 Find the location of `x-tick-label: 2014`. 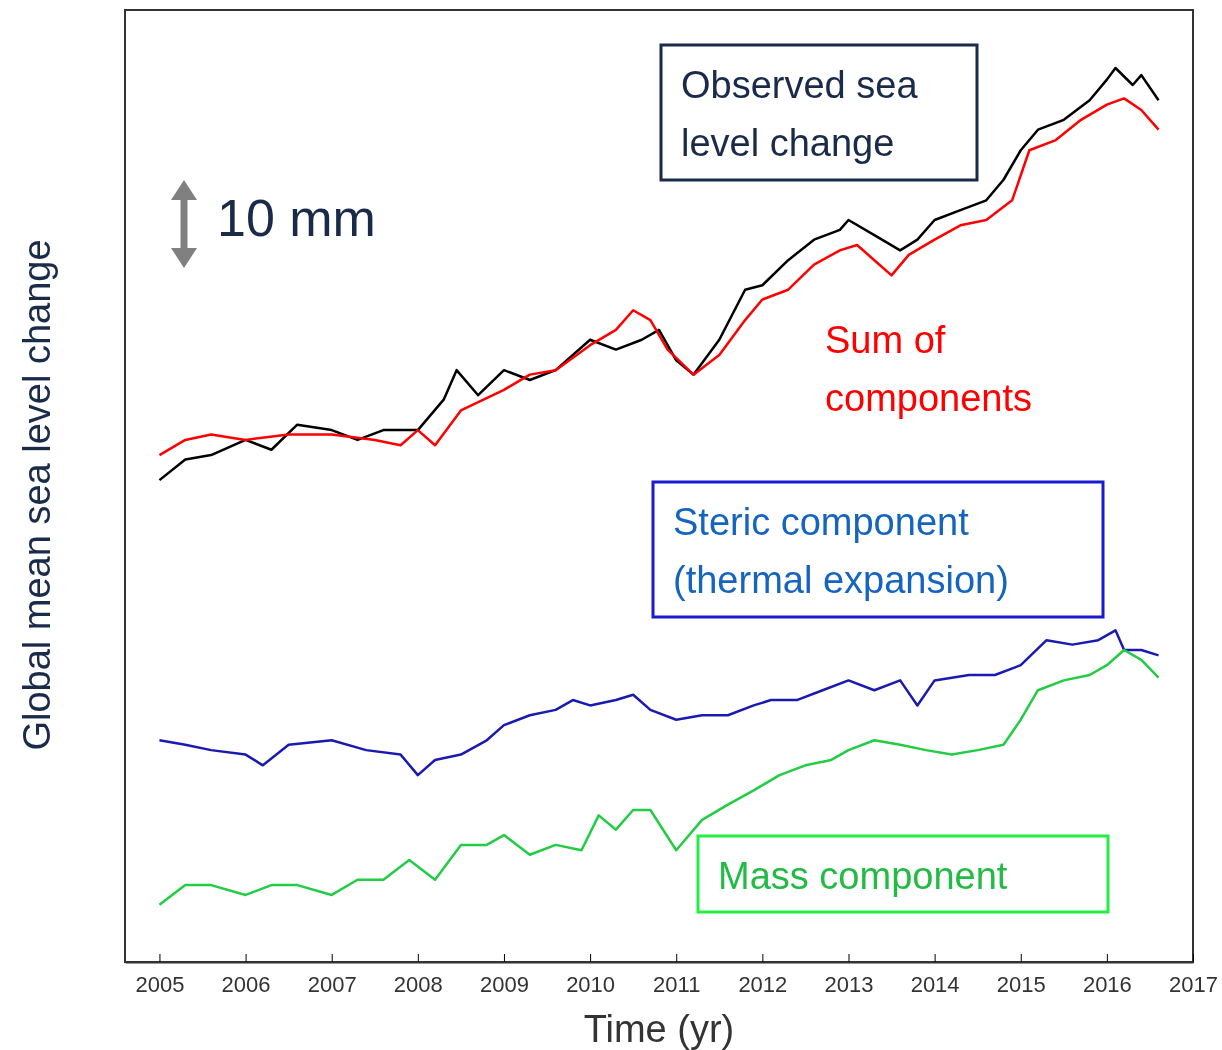

x-tick-label: 2014 is located at coordinates (935, 984).